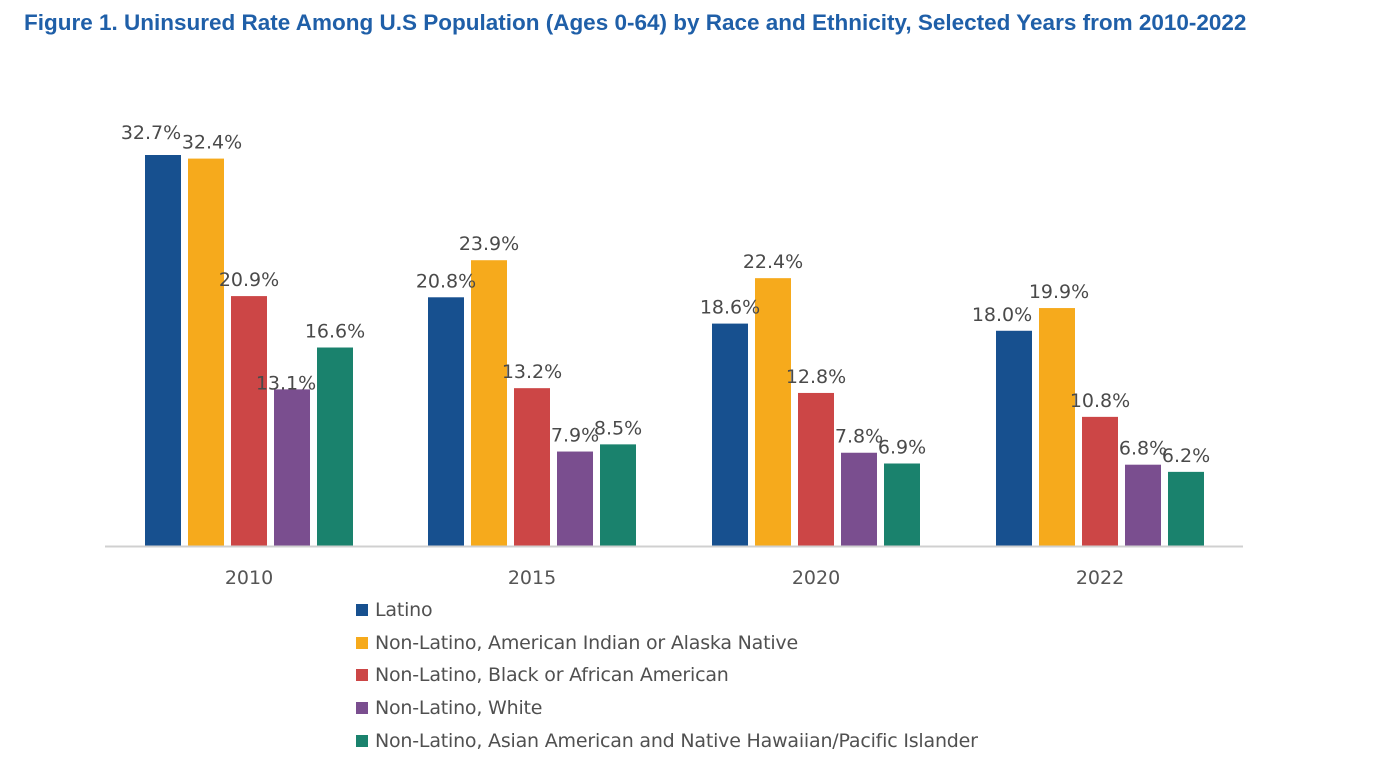 This screenshot has height=766, width=1376. I want to click on legend-item: Non-Latino, Black or African American, so click(667, 675).